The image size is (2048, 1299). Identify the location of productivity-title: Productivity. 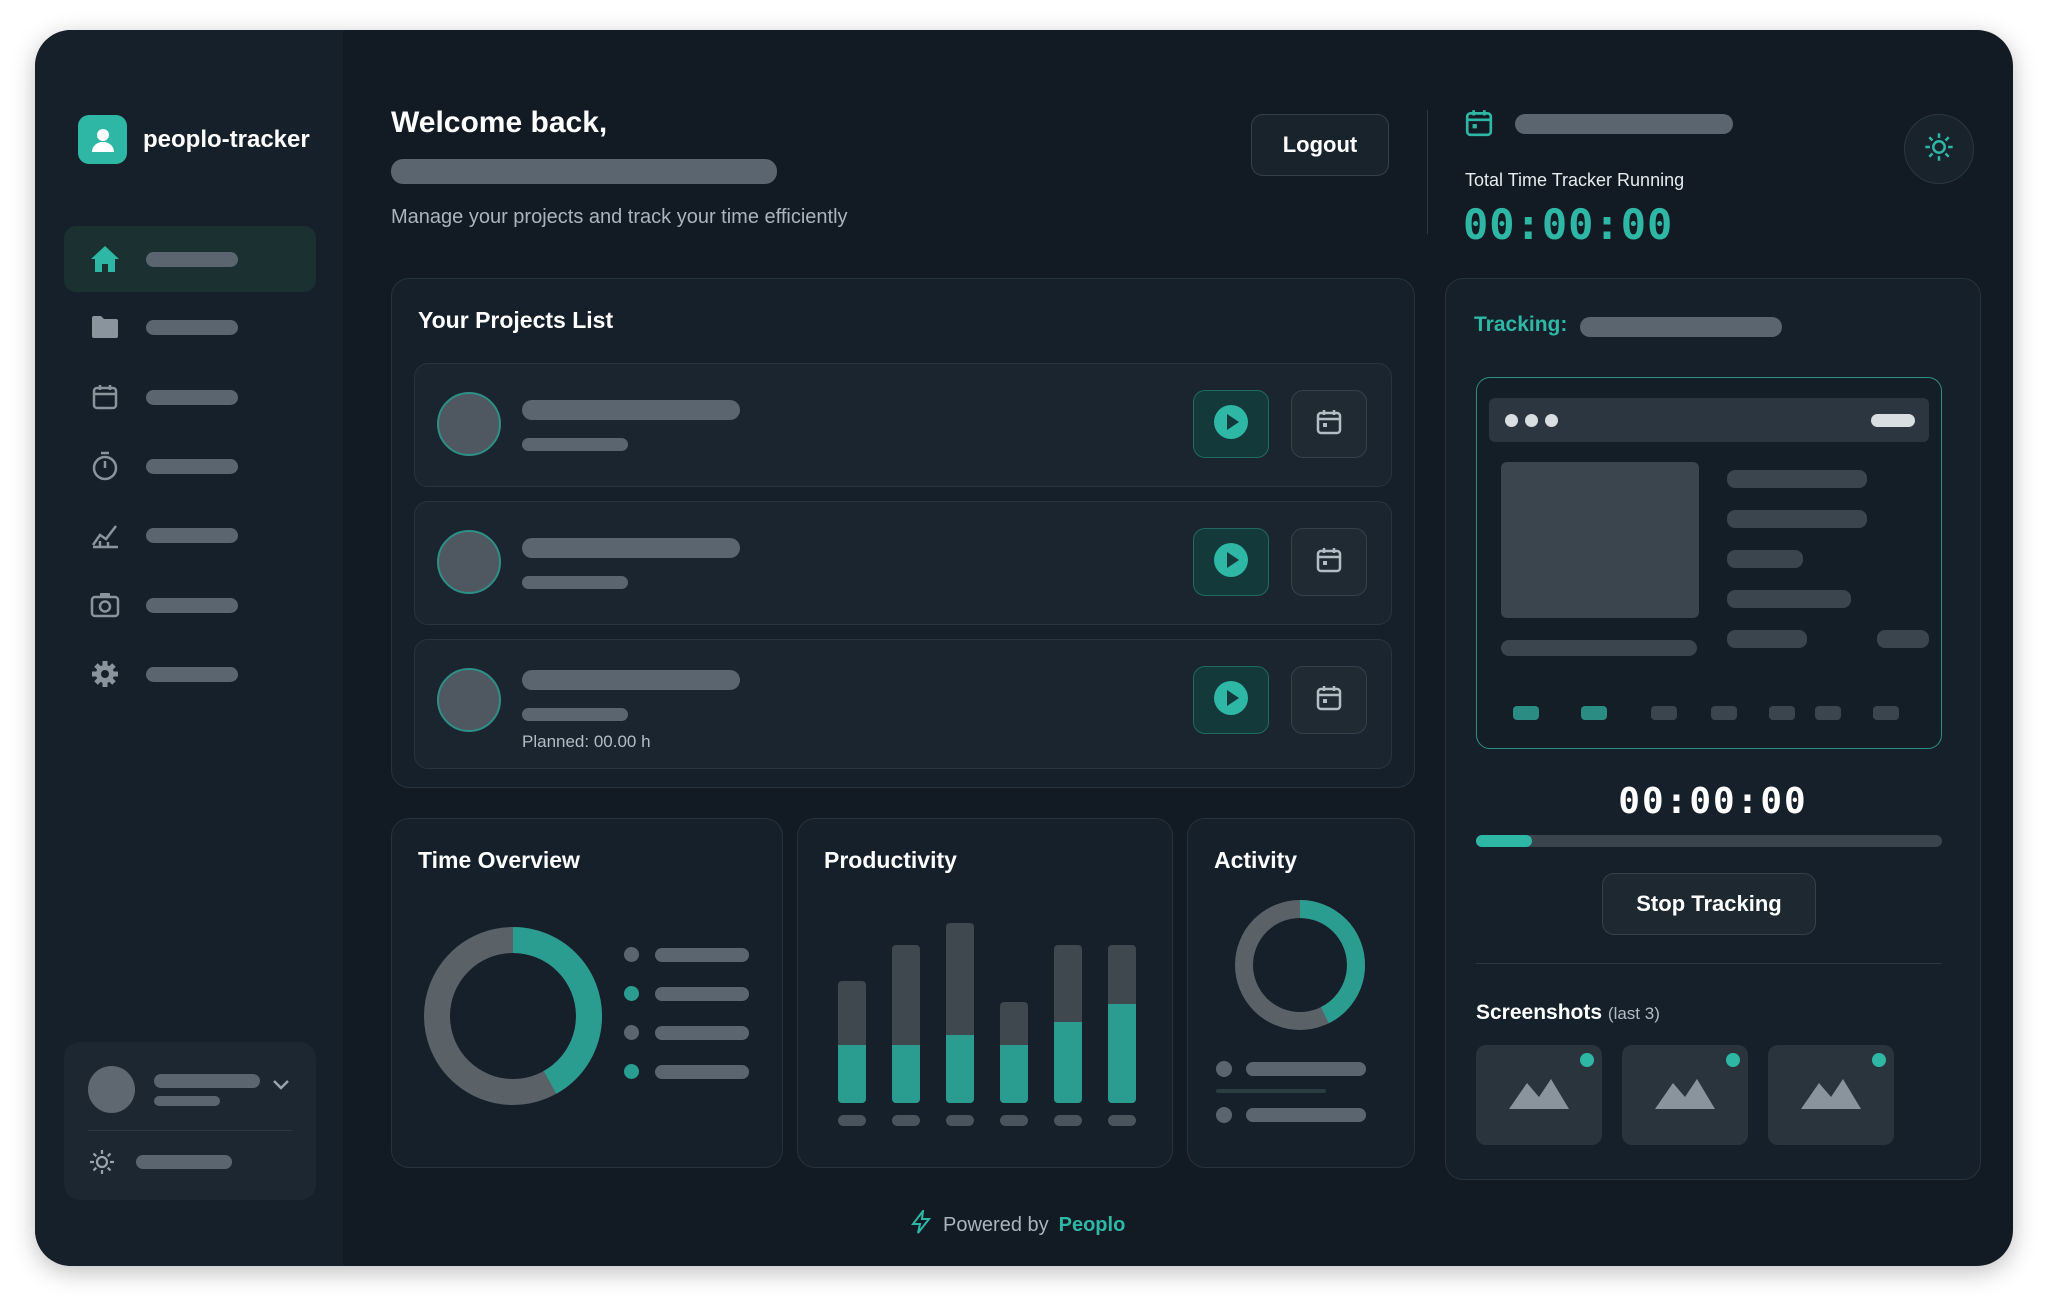
(890, 860).